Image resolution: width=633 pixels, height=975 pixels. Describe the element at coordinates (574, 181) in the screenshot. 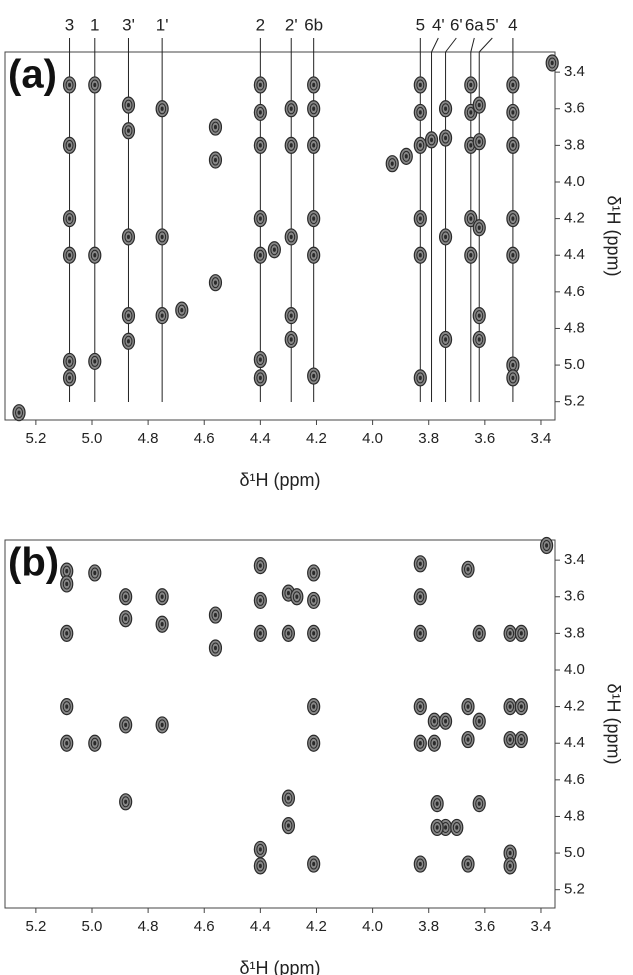

I see `y-tick-label: 4.0` at that location.